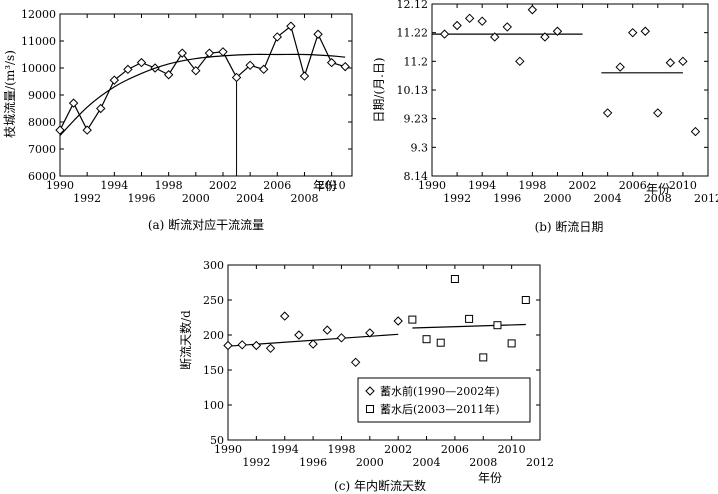  What do you see at coordinates (416, 176) in the screenshot?
I see `y-tick-label: 8.14` at bounding box center [416, 176].